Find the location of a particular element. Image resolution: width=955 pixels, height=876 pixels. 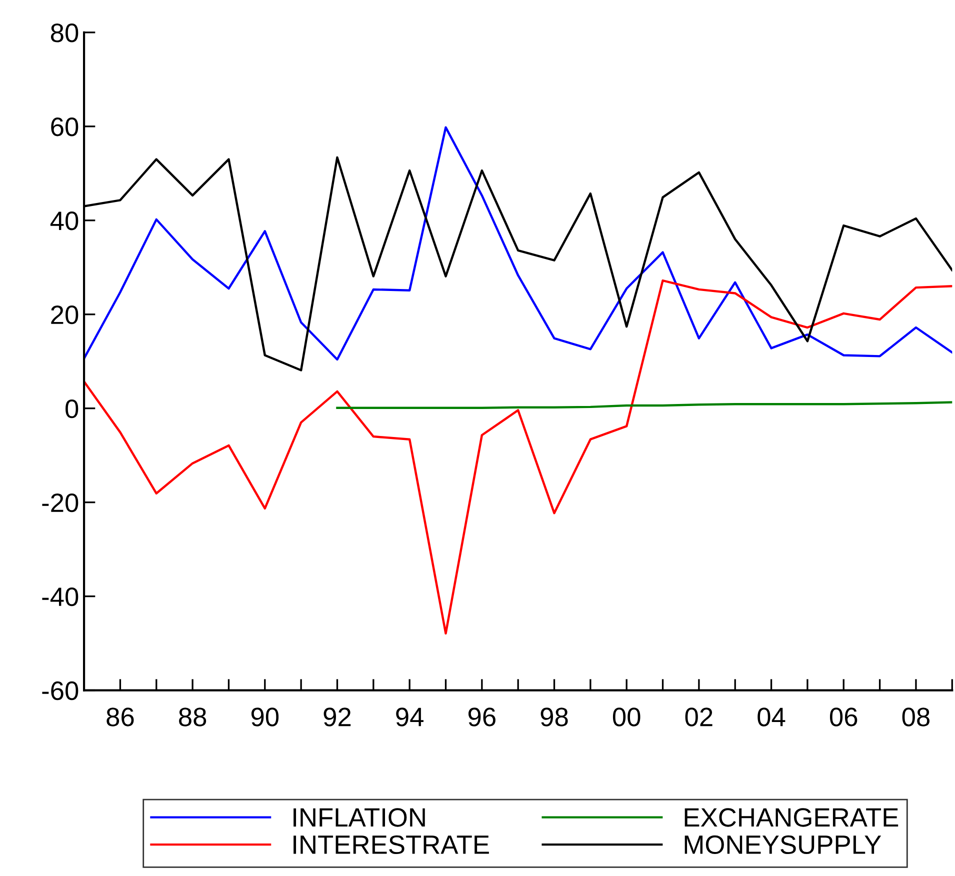

x-tick-label: 08 is located at coordinates (916, 717).